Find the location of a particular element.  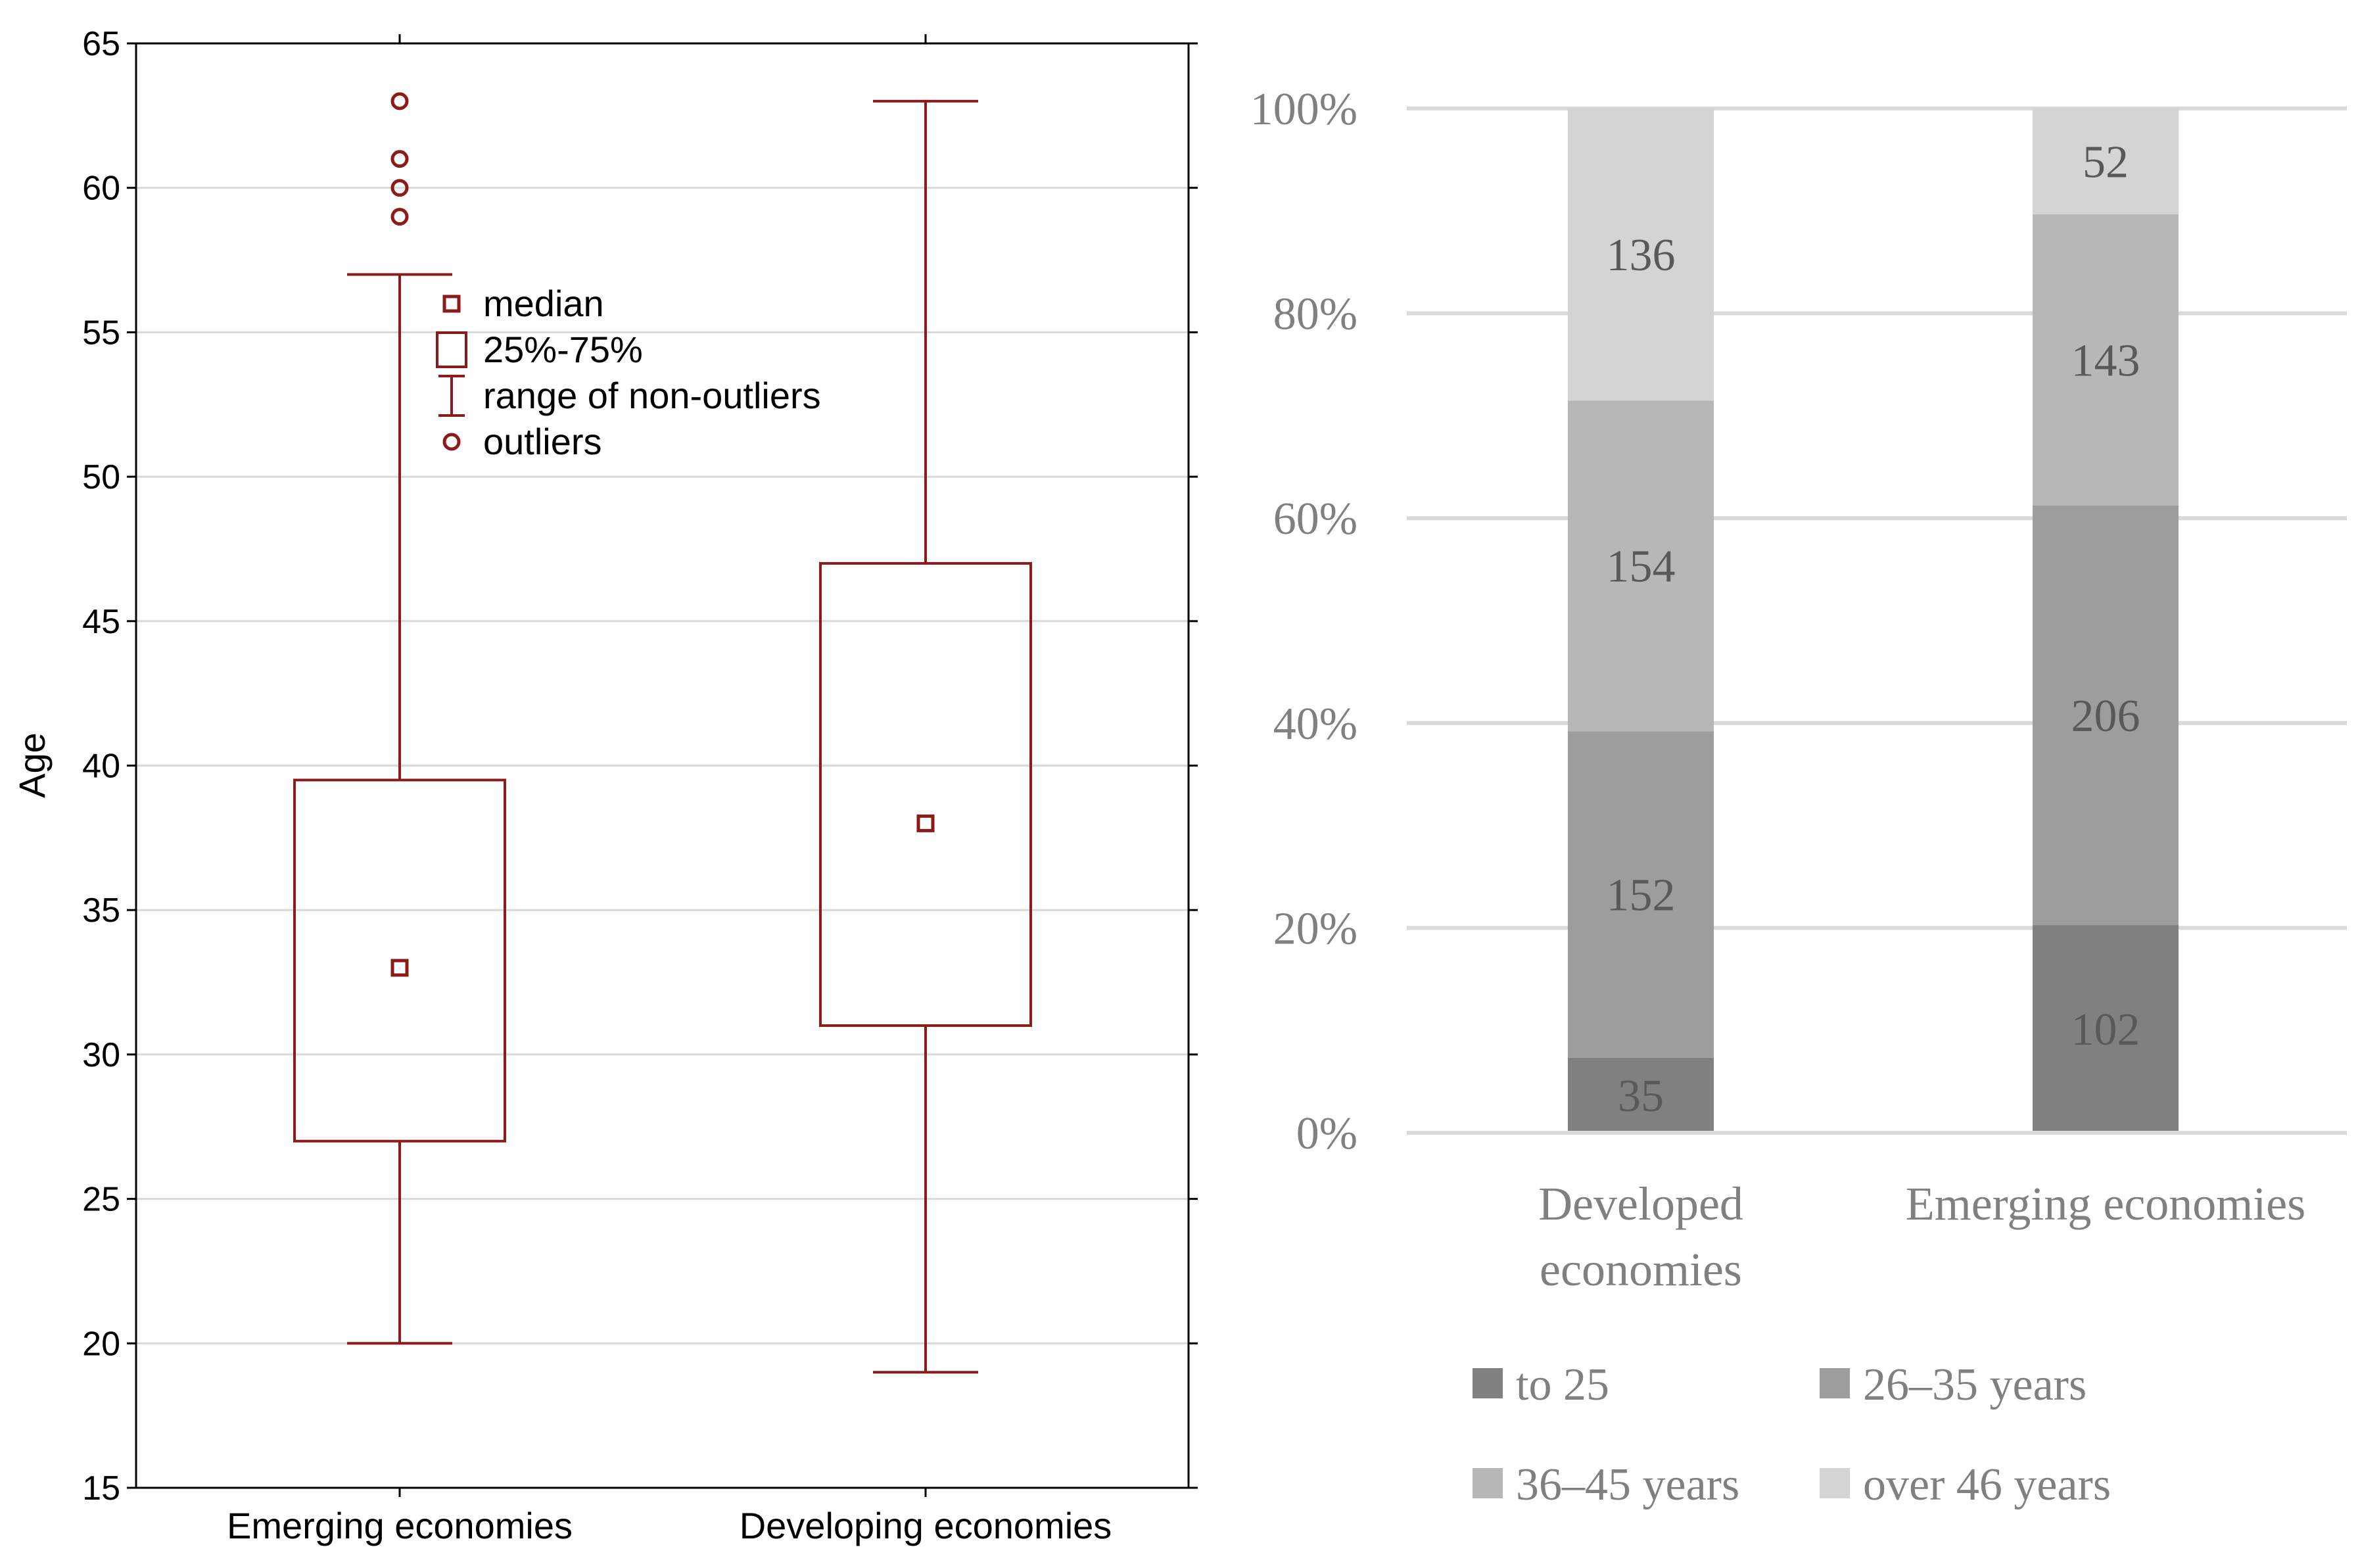

y-tick-label: 50 is located at coordinates (101, 477).